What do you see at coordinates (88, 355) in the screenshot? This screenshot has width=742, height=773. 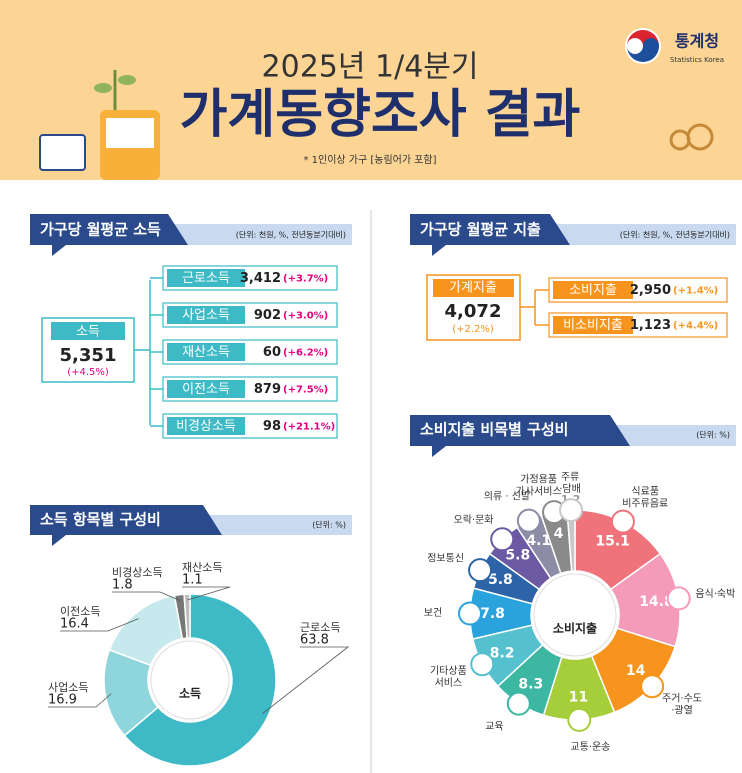 I see `income-total-value: 5,351` at bounding box center [88, 355].